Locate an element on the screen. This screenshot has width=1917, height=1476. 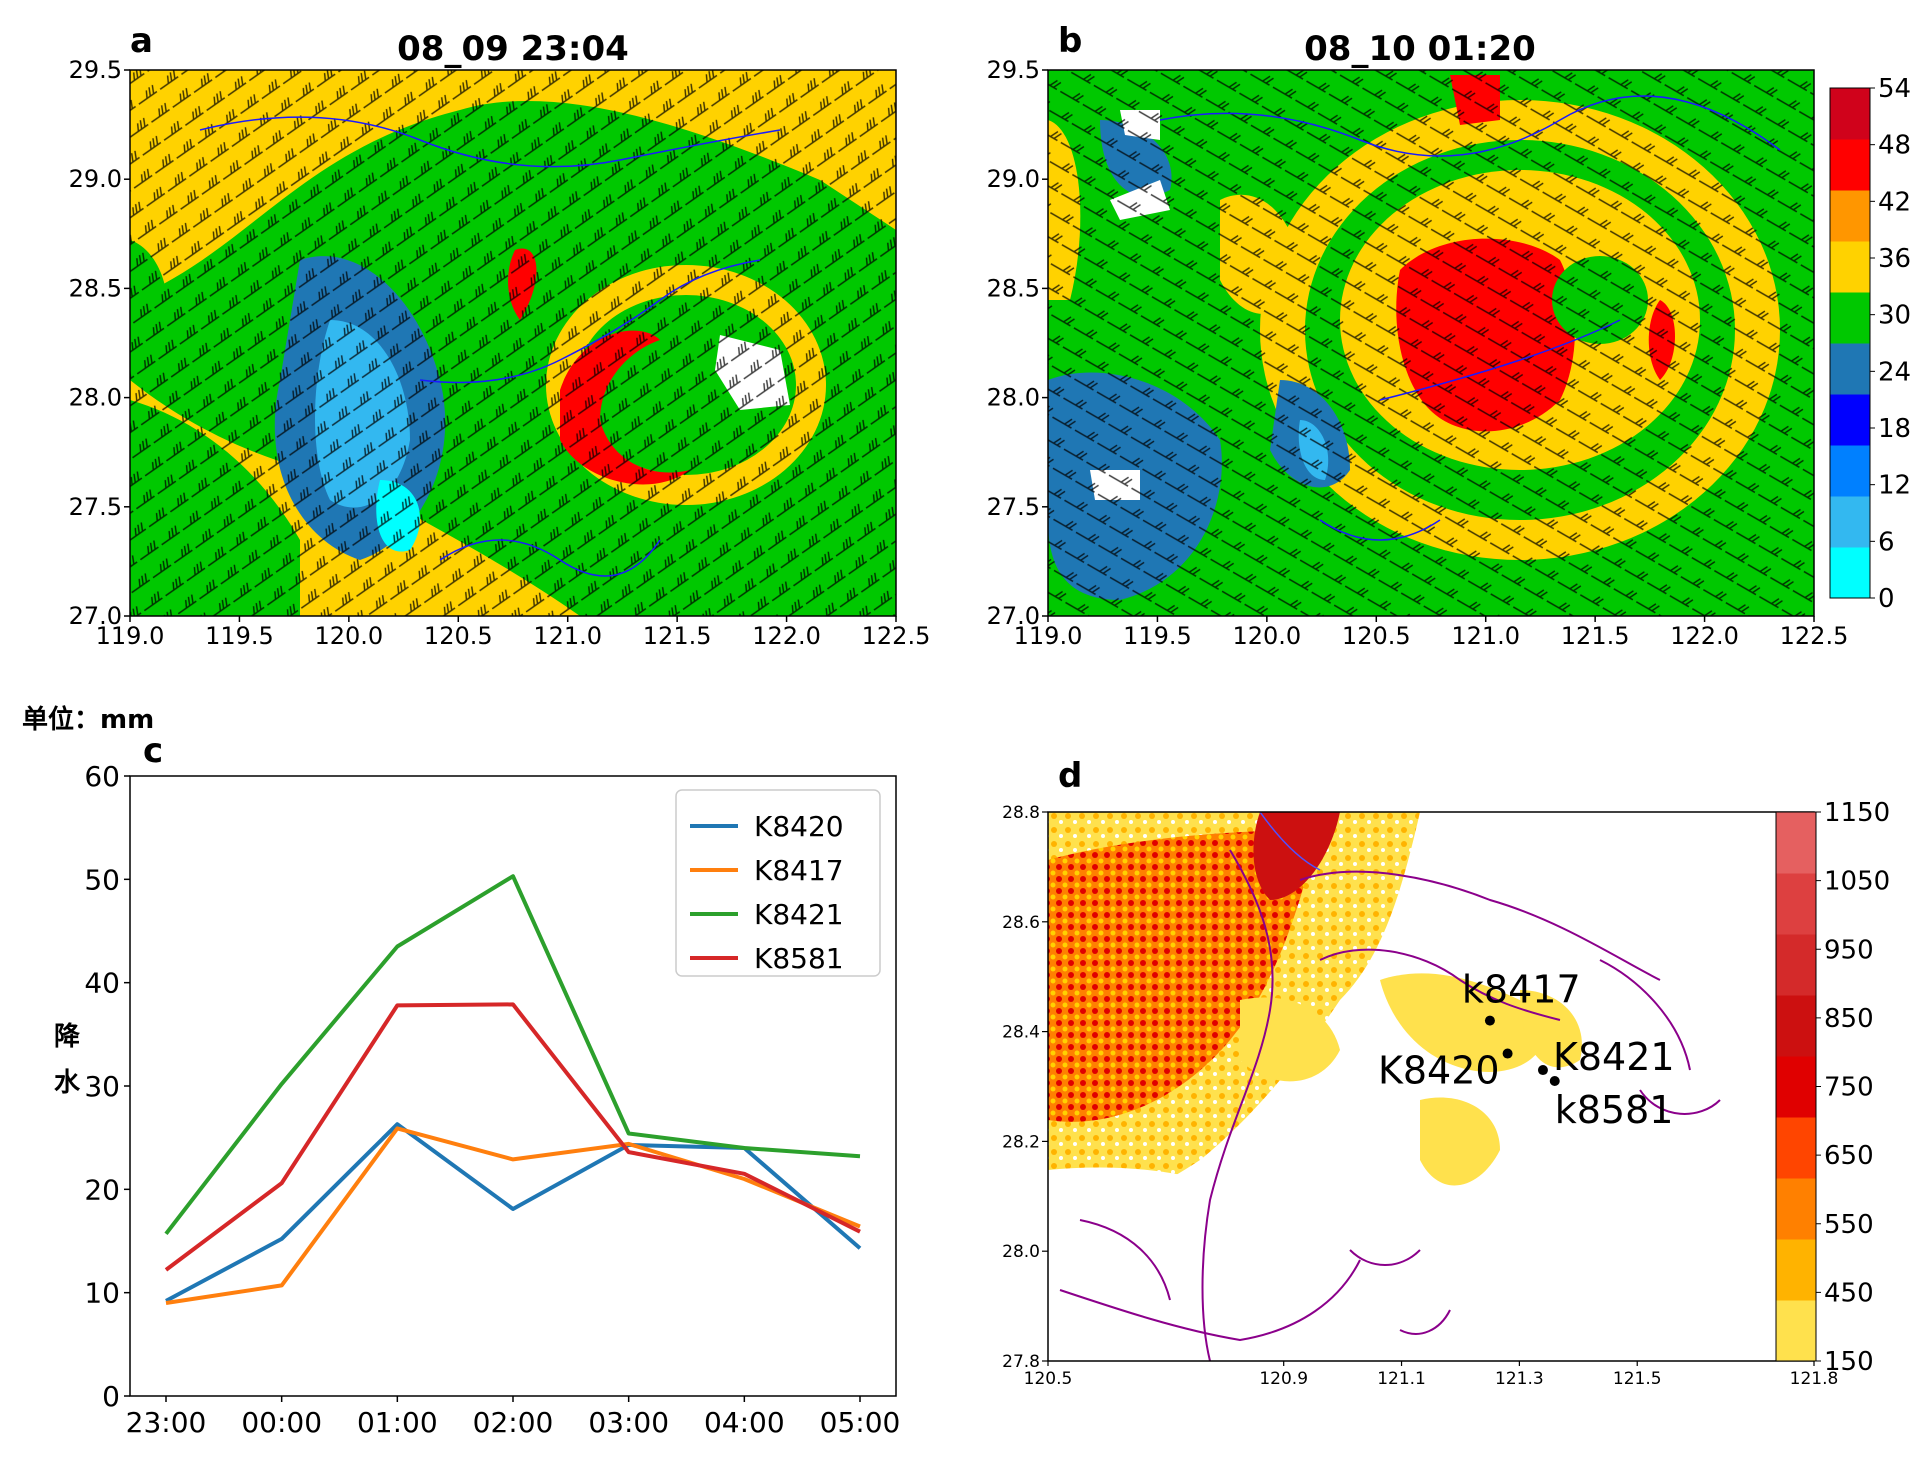
panel-b-colorbar-tick-label: 48 is located at coordinates (1894, 146).